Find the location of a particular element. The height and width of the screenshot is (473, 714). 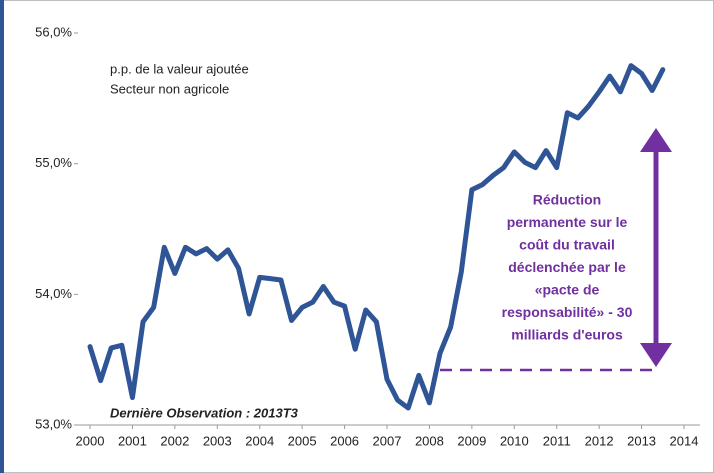

x-tick-label: 2001 is located at coordinates (132, 440).